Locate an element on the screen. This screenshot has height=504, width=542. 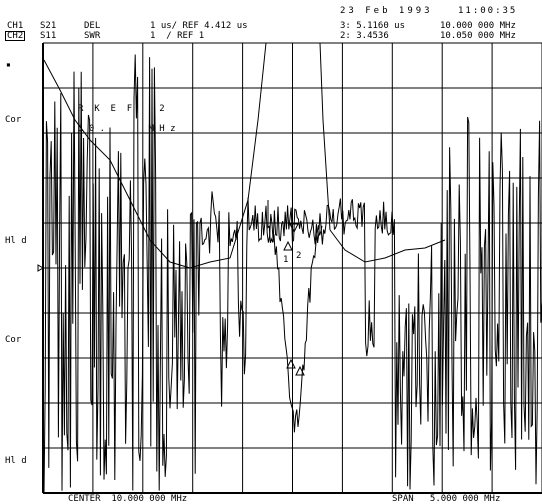
date-readout: 23 Feb 1993 is located at coordinates (386, 11).